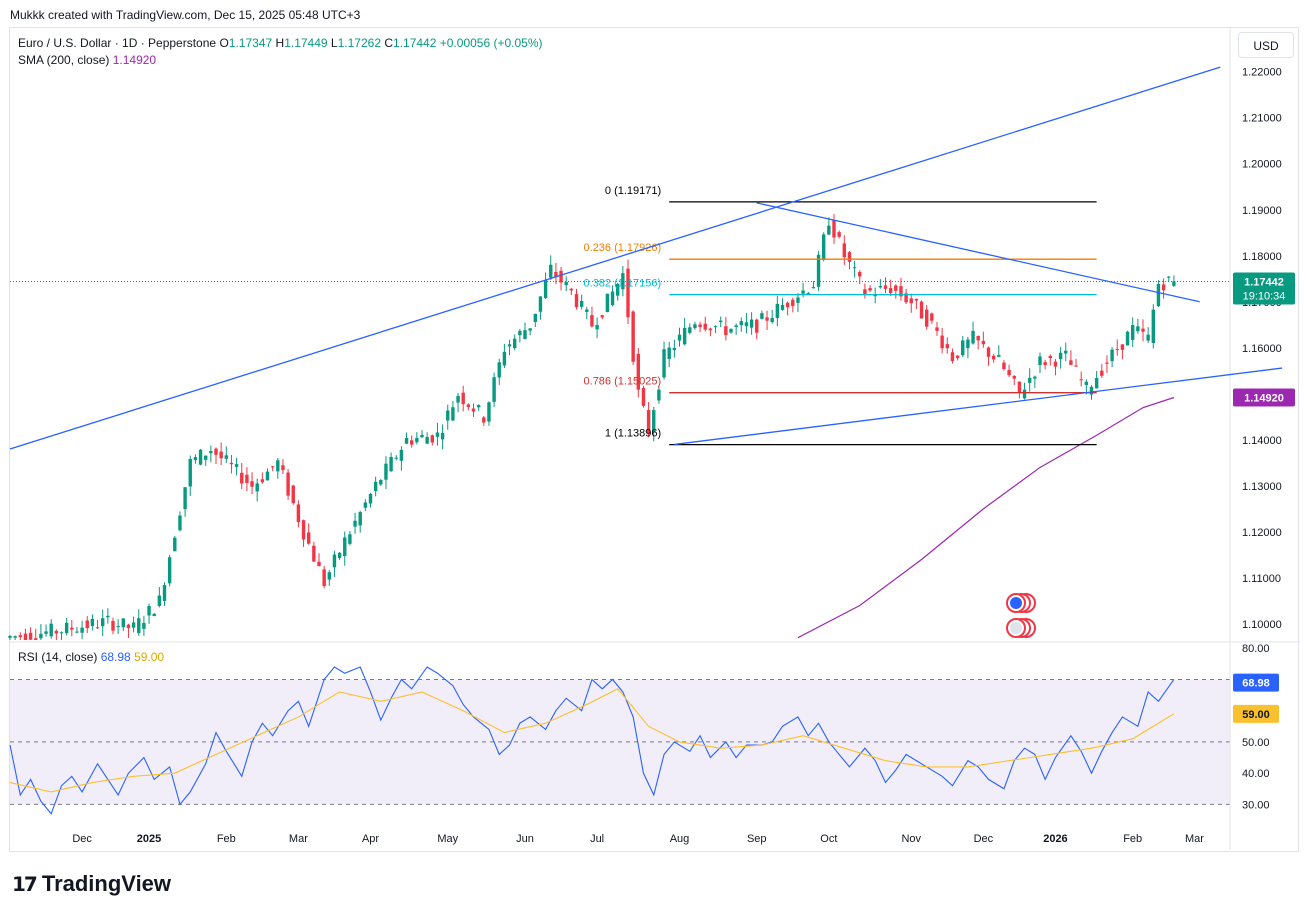 This screenshot has height=912, width=1309. Describe the element at coordinates (91, 884) in the screenshot. I see `tradingview-logo: 𝟭𝟳 TradingView` at that location.